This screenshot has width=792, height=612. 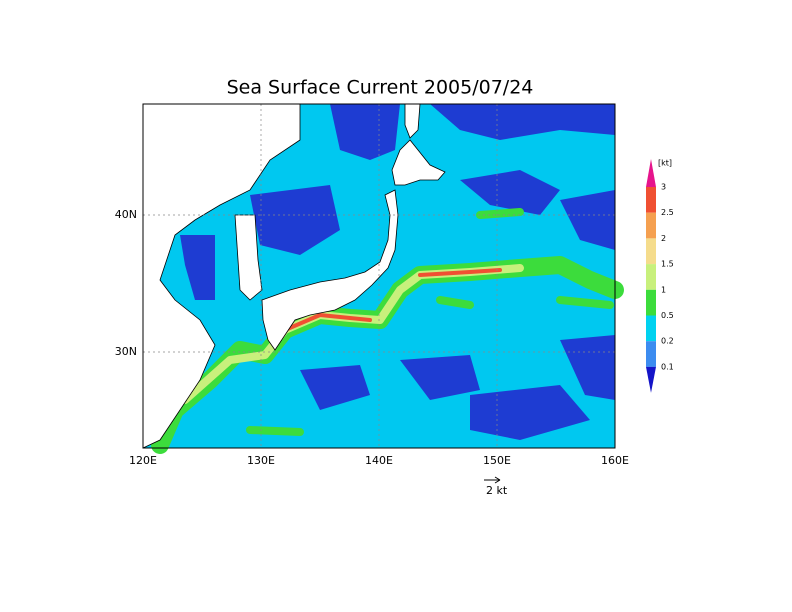 What do you see at coordinates (615, 460) in the screenshot?
I see `lon-label: 160E` at bounding box center [615, 460].